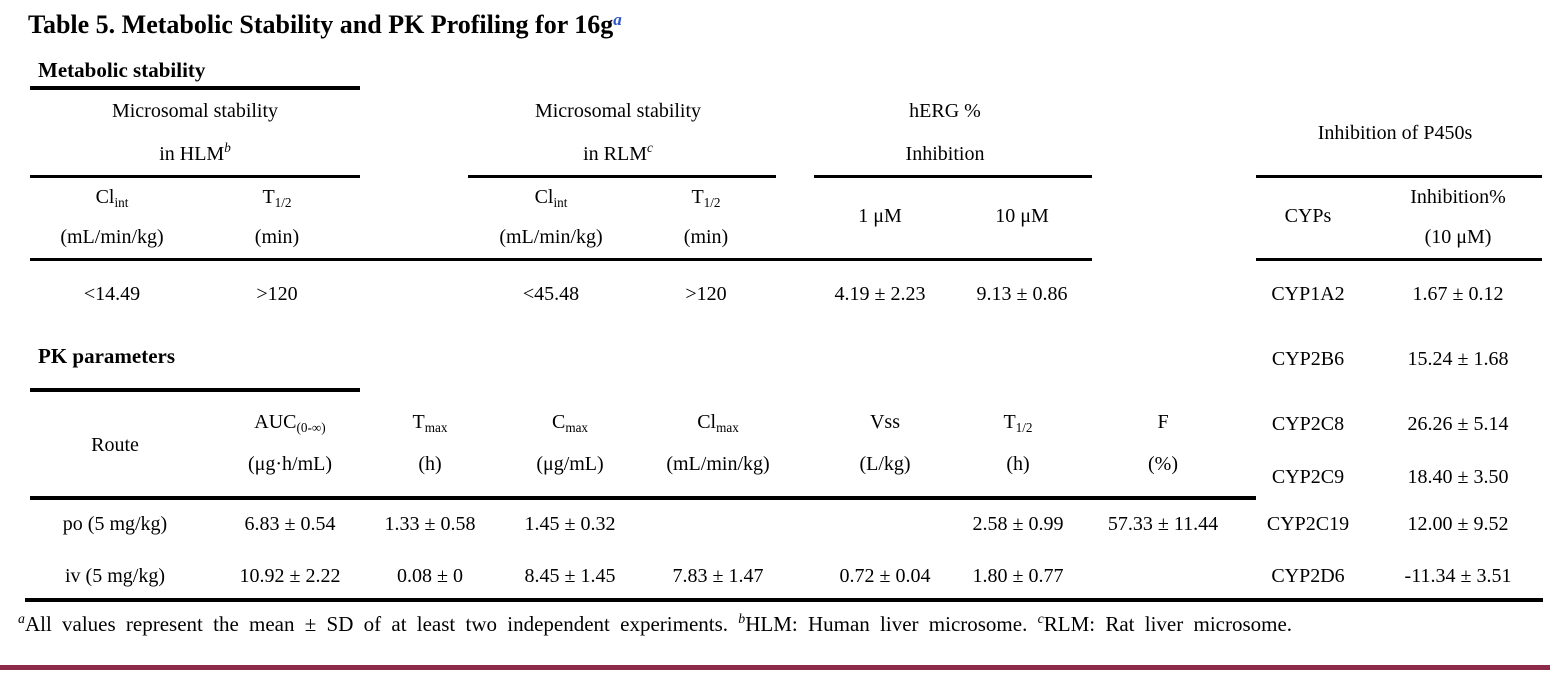  Describe the element at coordinates (880, 216) in the screenshot. I see `col-header-herg-1um: 1 μM` at that location.